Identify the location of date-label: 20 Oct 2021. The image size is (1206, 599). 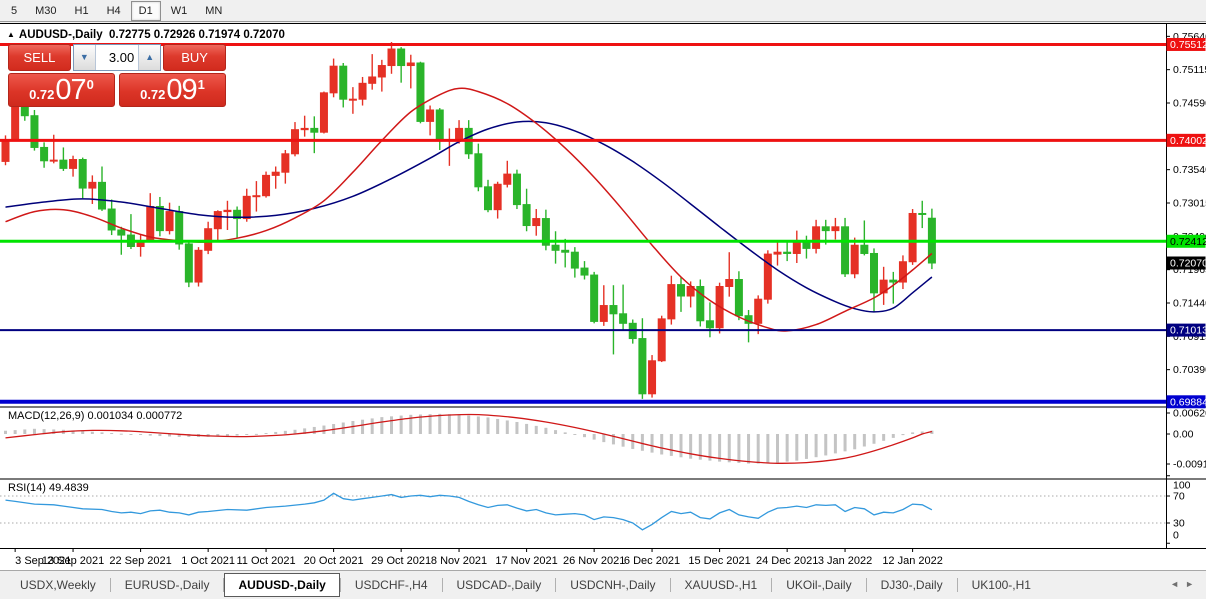
(334, 561).